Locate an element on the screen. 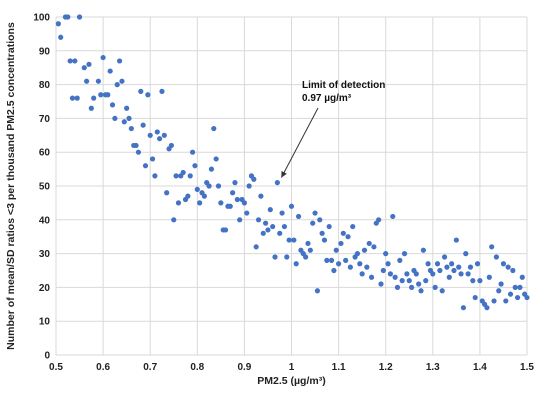 The width and height of the screenshot is (550, 403). annotation-title: Limit of detection is located at coordinates (343, 85).